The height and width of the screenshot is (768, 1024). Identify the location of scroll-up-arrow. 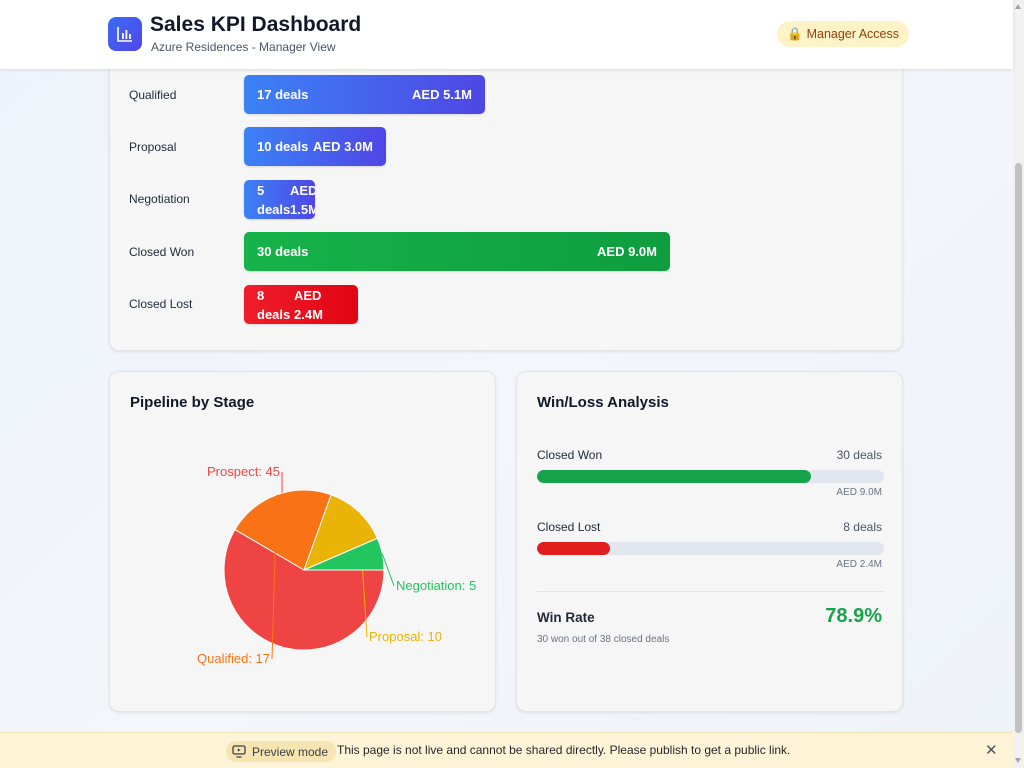
(1018, 6).